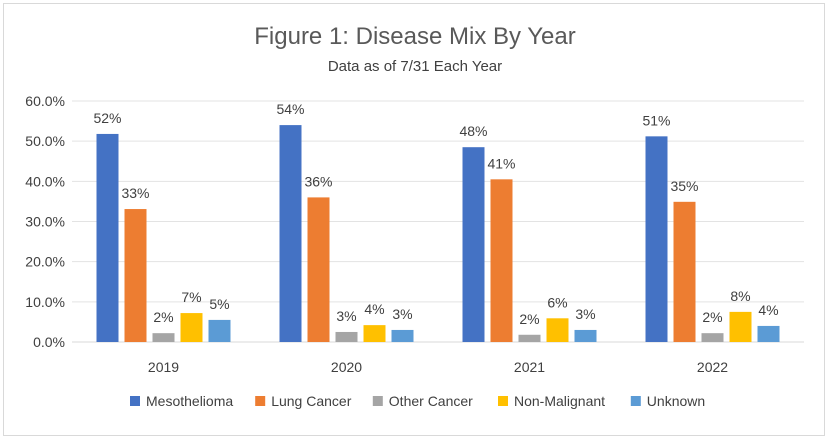 The height and width of the screenshot is (441, 830). What do you see at coordinates (684, 186) in the screenshot?
I see `data-label: 35%` at bounding box center [684, 186].